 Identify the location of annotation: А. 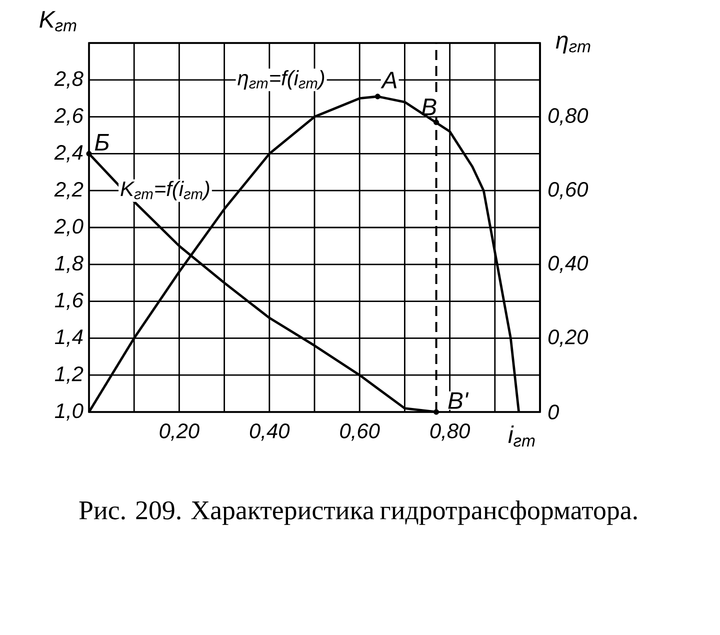
(388, 80).